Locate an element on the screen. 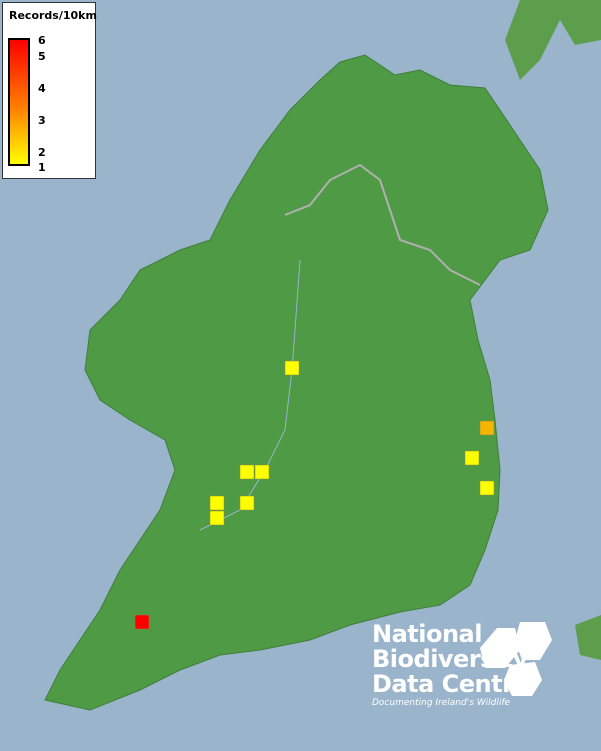 The image size is (601, 751). legend-tick: 1 is located at coordinates (42, 167).